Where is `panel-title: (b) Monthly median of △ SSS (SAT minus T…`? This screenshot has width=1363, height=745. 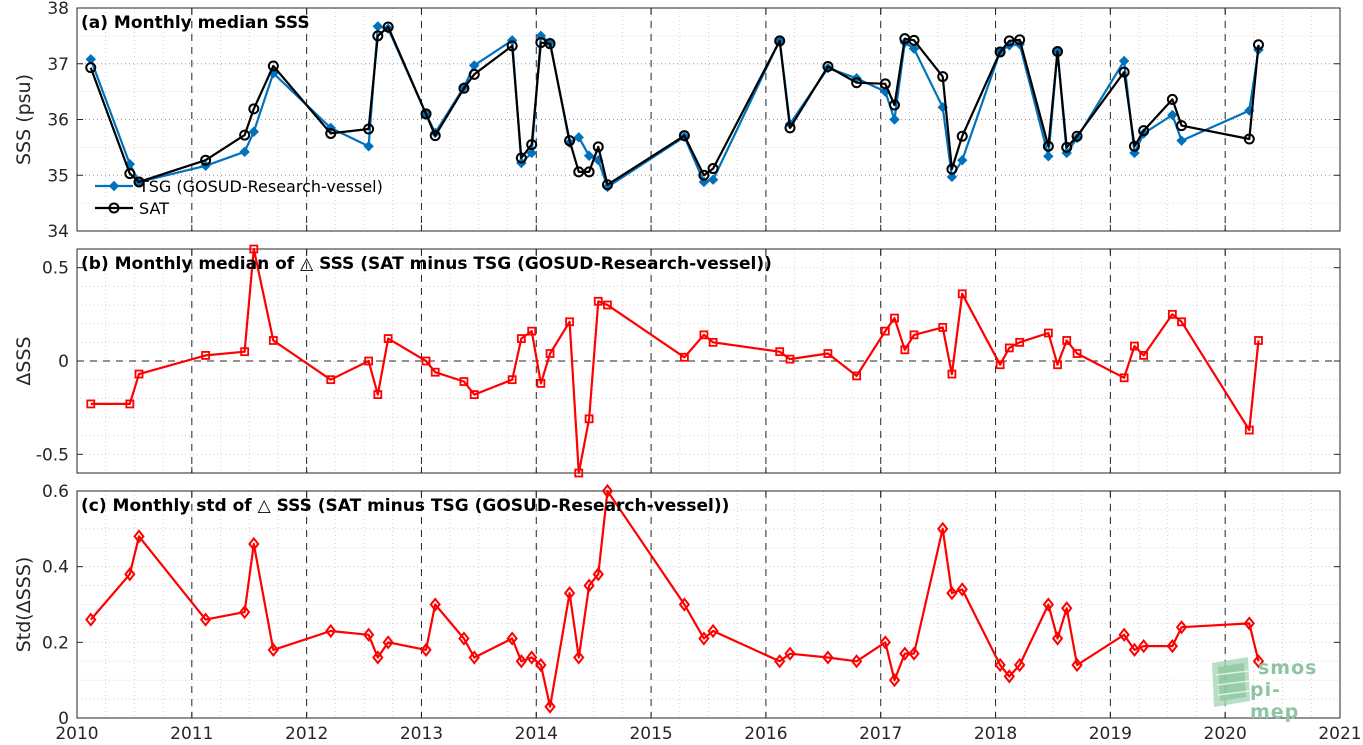 panel-title: (b) Monthly median of △ SSS (SAT minus T… is located at coordinates (426, 264).